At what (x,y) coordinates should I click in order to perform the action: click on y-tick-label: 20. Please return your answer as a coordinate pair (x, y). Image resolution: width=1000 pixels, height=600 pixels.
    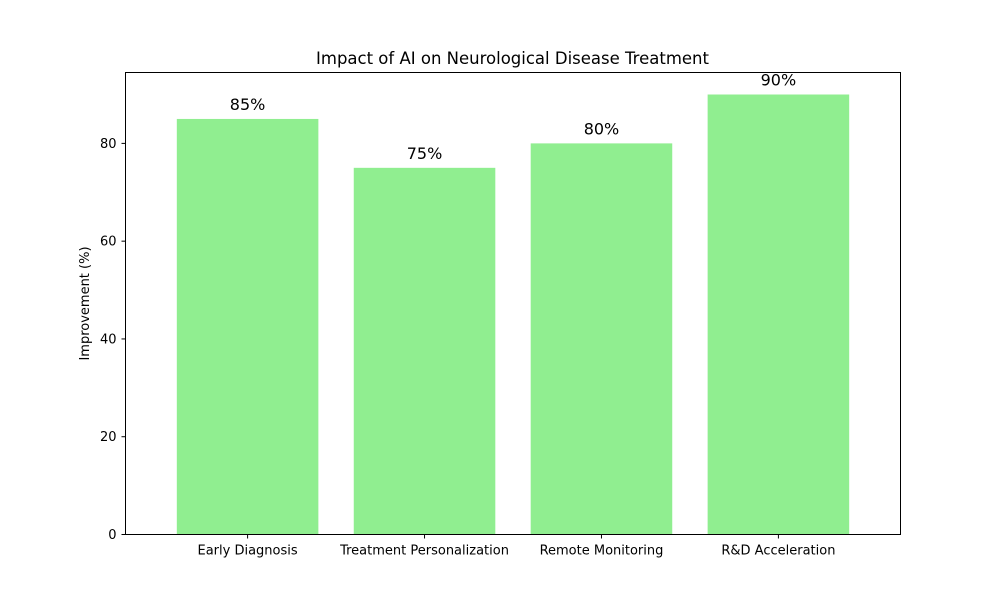
    Looking at the image, I should click on (108, 437).